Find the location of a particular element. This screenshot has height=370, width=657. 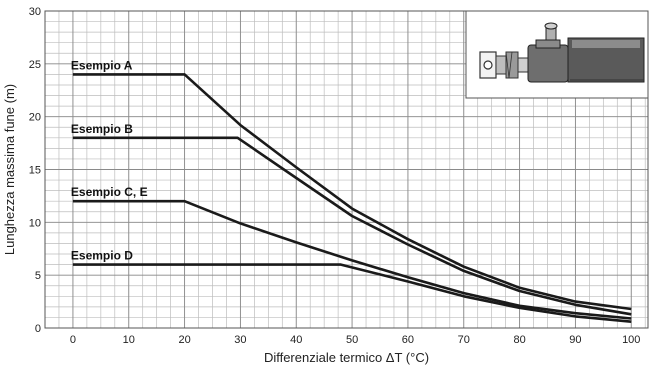

series-label: Esempio C, E is located at coordinates (109, 192).